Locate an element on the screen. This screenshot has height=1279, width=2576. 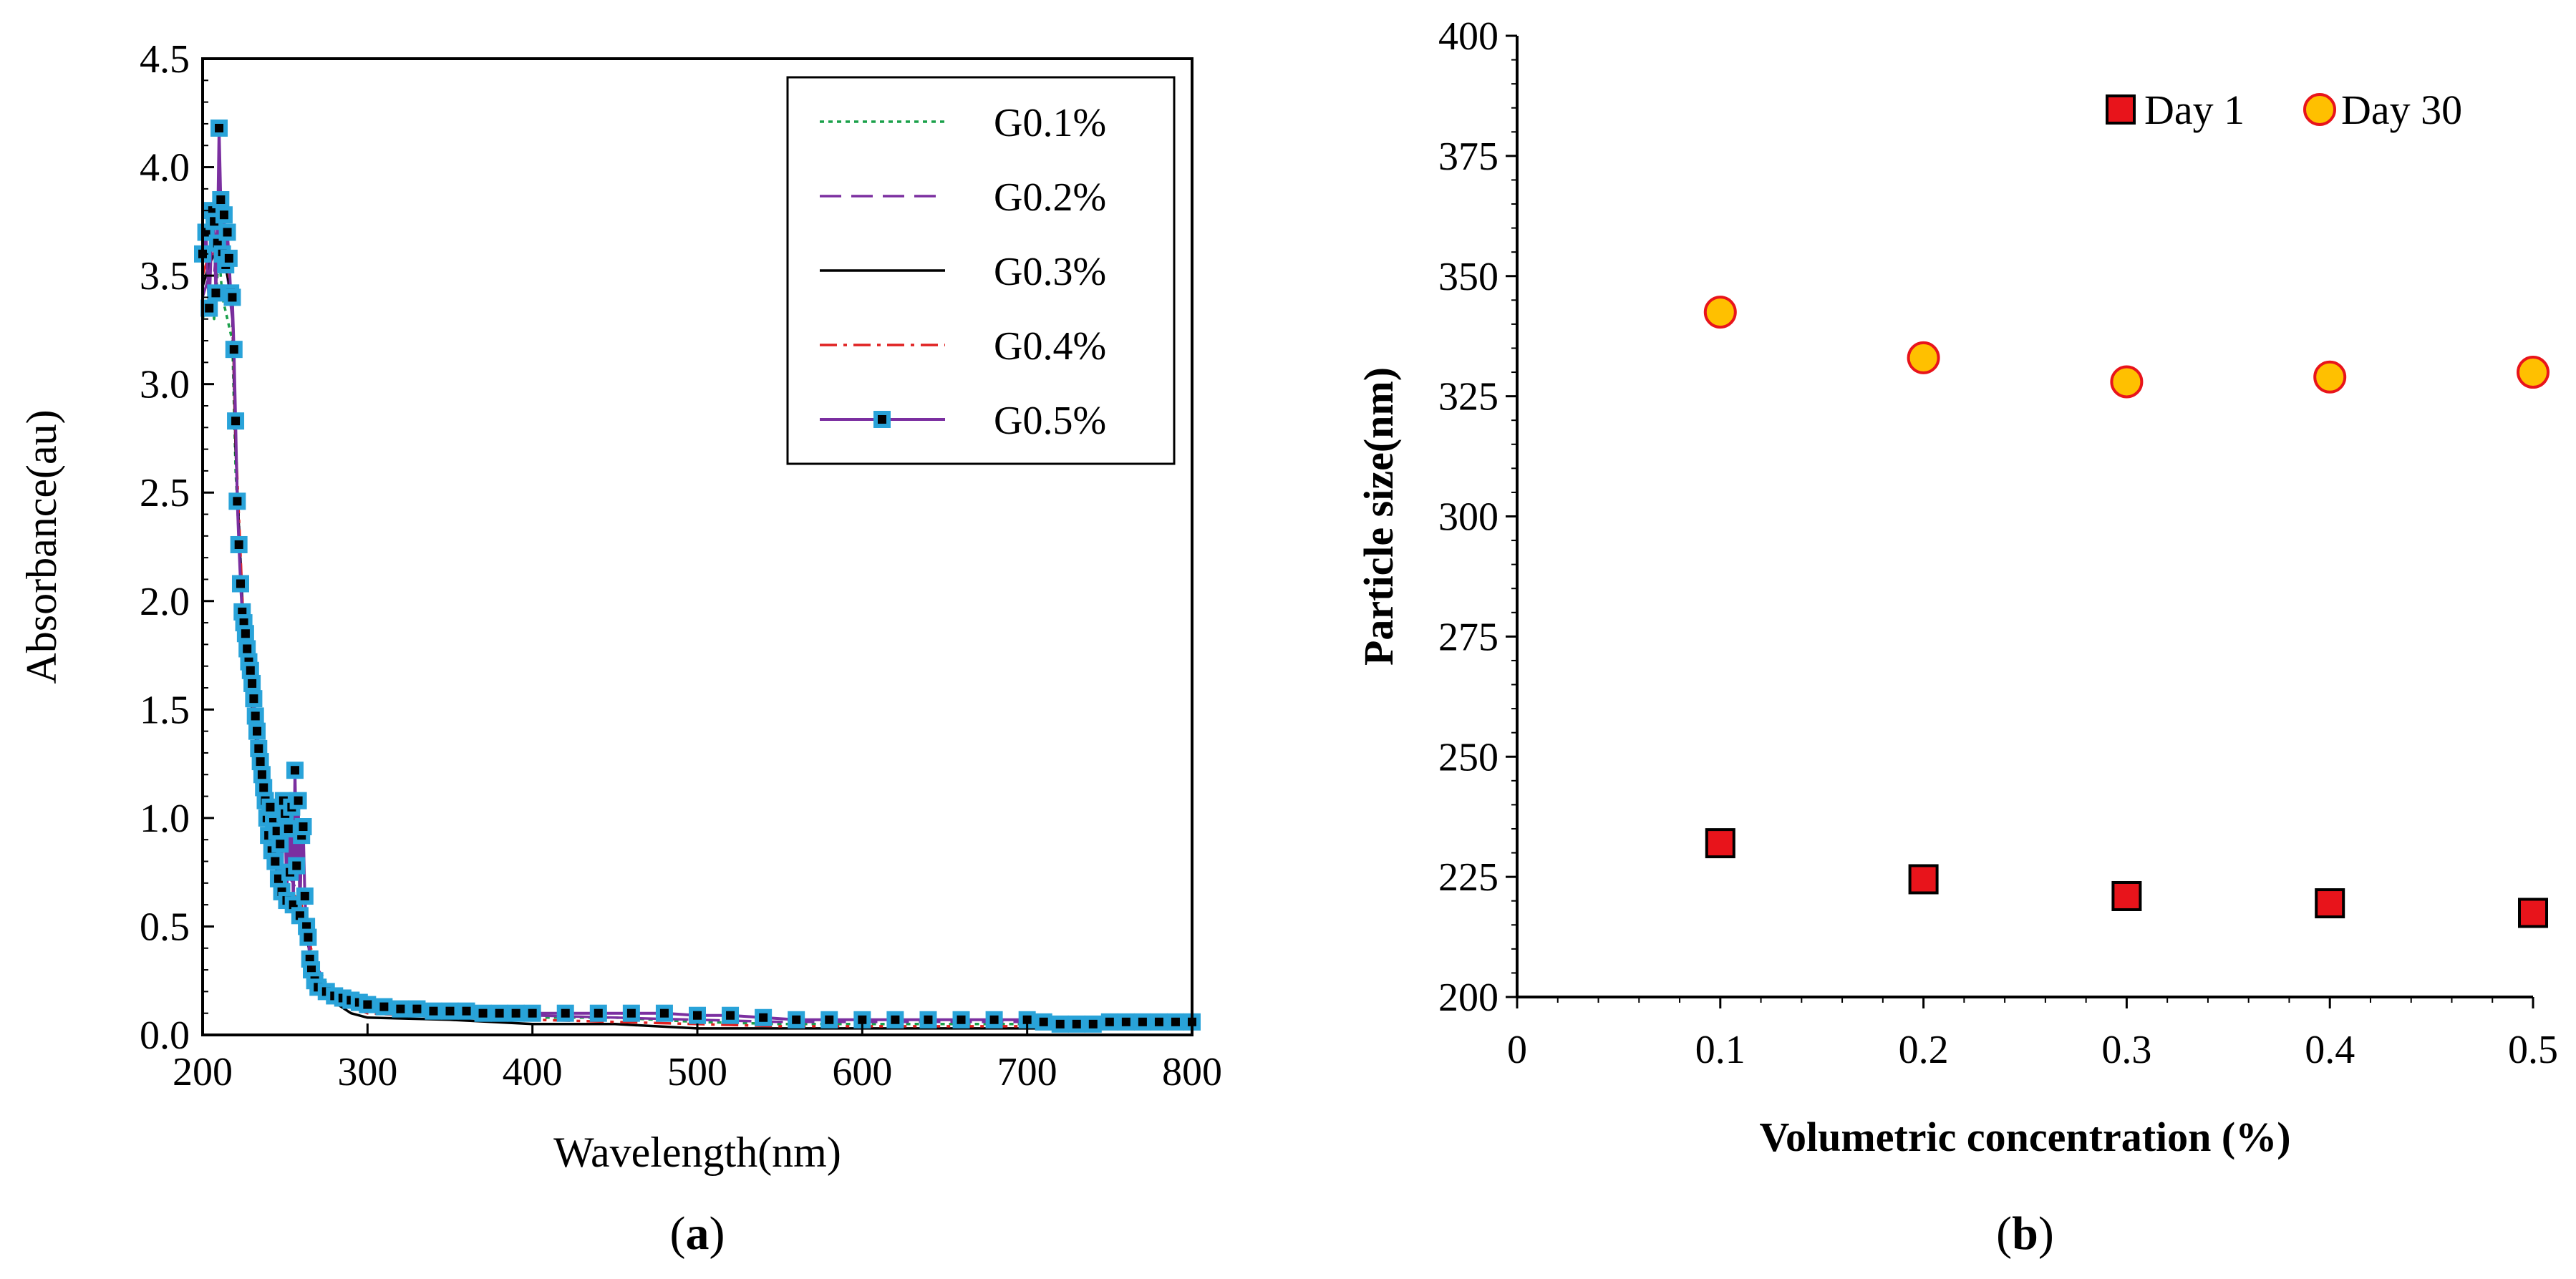
panel-b-legend-day1-label: Day 1 is located at coordinates (2194, 110).